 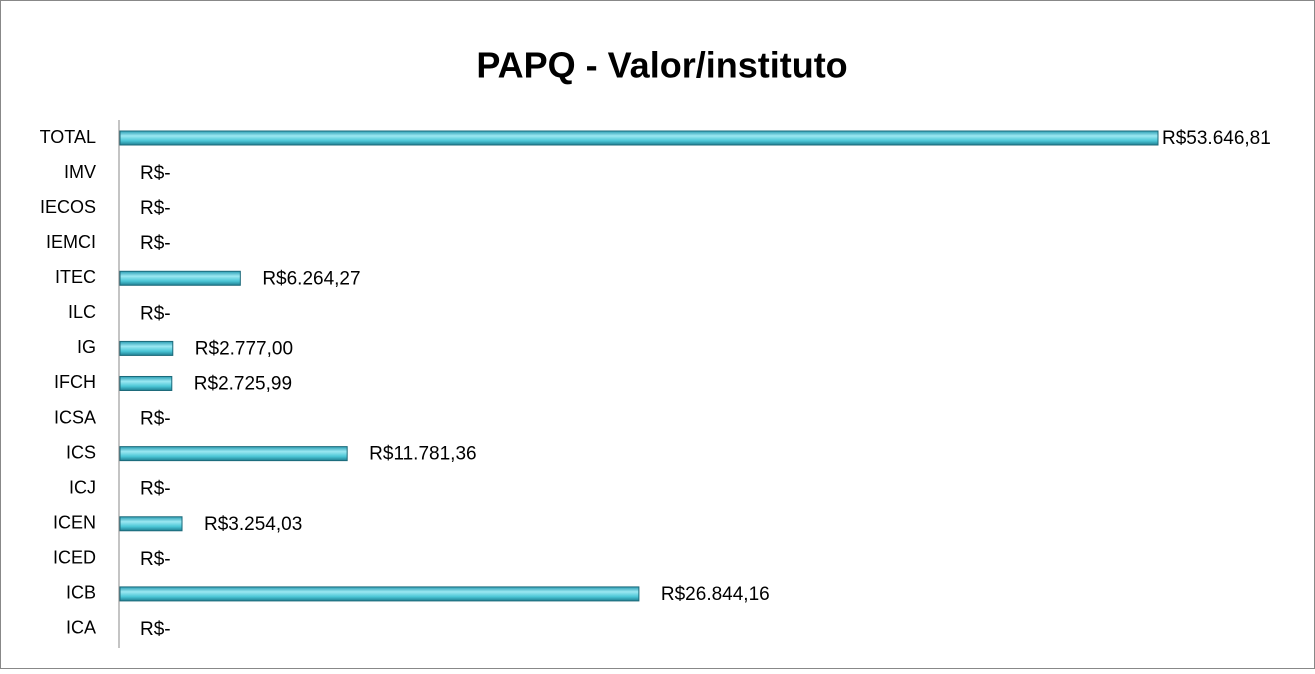 I want to click on category-label: IG, so click(x=86, y=347).